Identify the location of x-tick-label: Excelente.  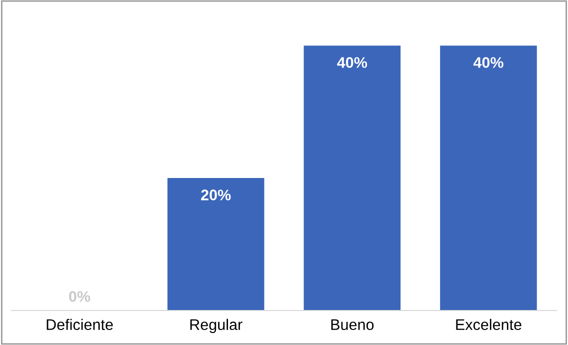
(489, 324).